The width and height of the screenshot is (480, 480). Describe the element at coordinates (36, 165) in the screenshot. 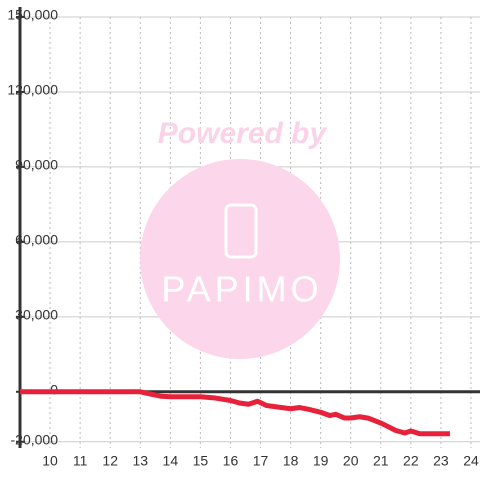

I see `y-tick-label: 90,000` at that location.